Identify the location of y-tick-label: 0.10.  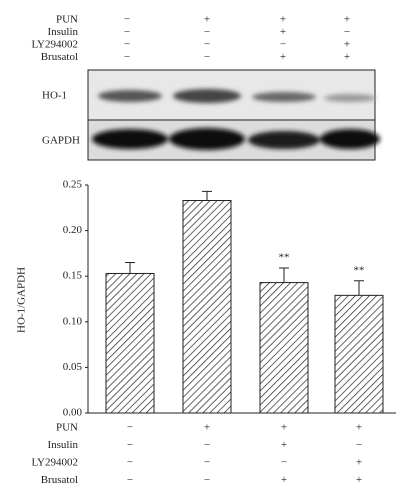
(73, 321).